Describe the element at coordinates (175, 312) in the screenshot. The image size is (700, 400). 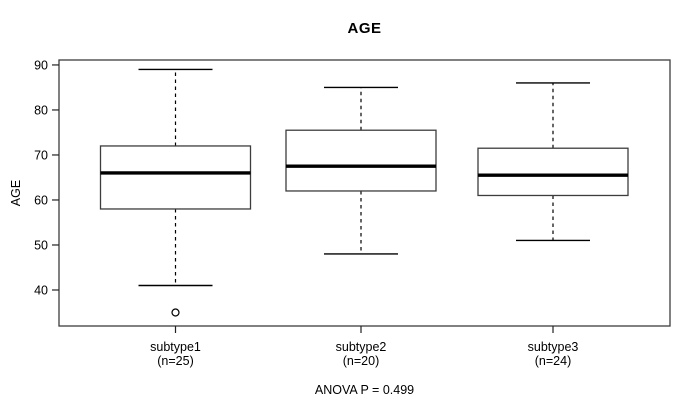
I see `outlier-point` at that location.